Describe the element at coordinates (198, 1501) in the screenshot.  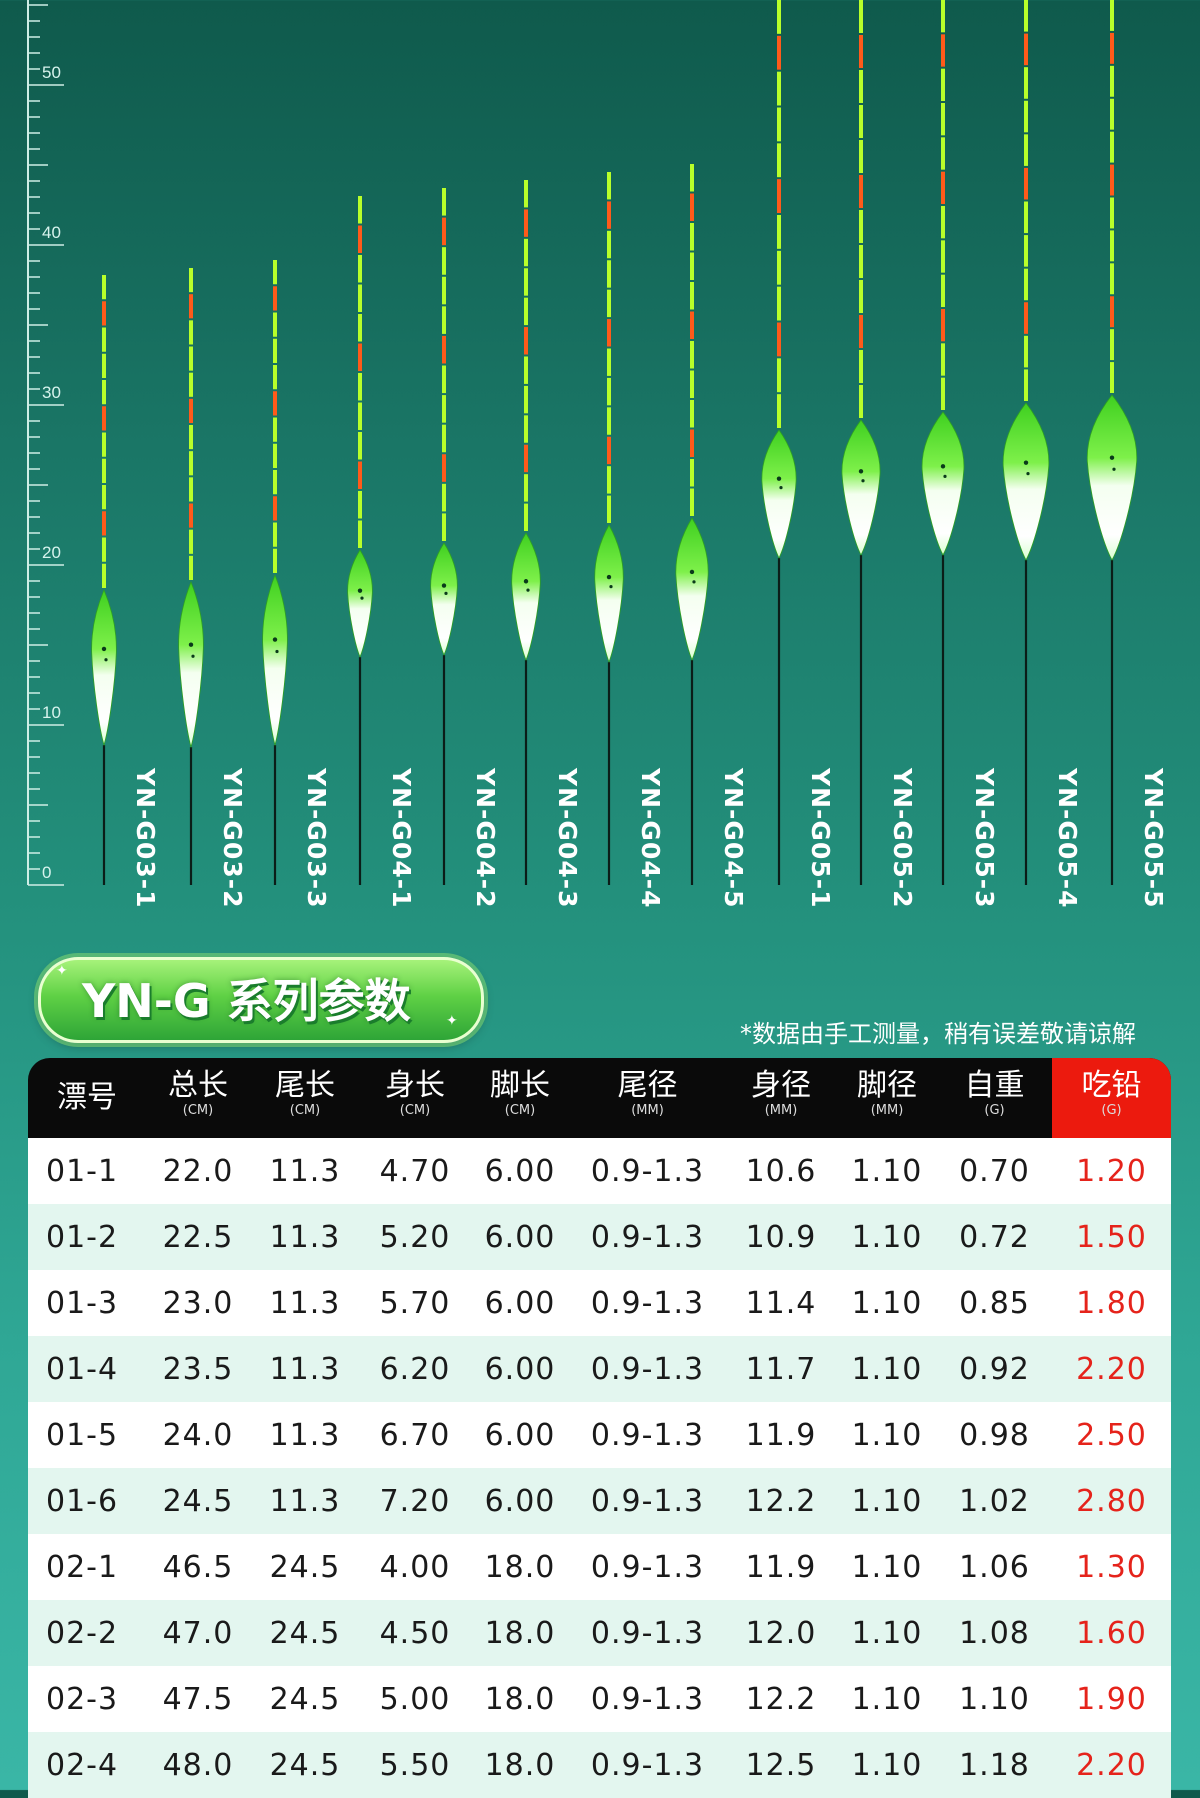
I see `table-cell: 24.5` at that location.